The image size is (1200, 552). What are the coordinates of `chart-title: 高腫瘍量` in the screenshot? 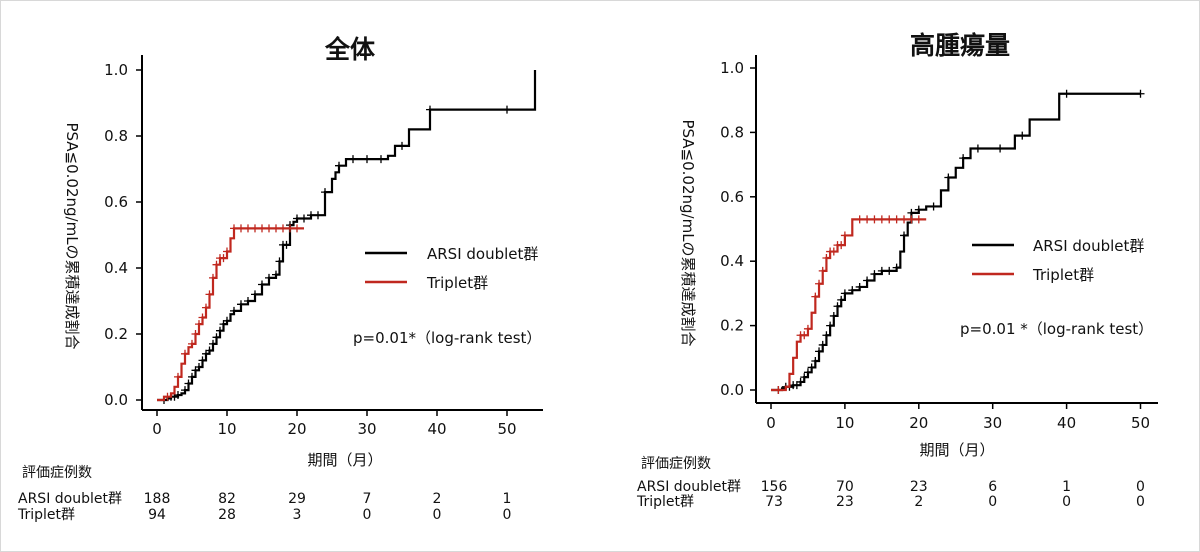 It's located at (960, 45).